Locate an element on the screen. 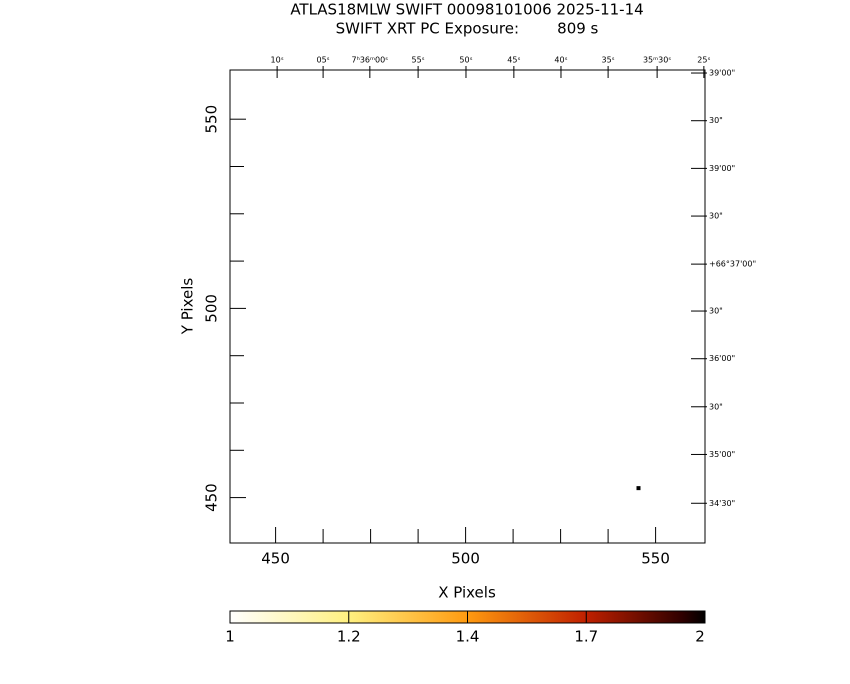 This screenshot has height=684, width=850. colorbar-tick-label: 1.4 is located at coordinates (468, 637).